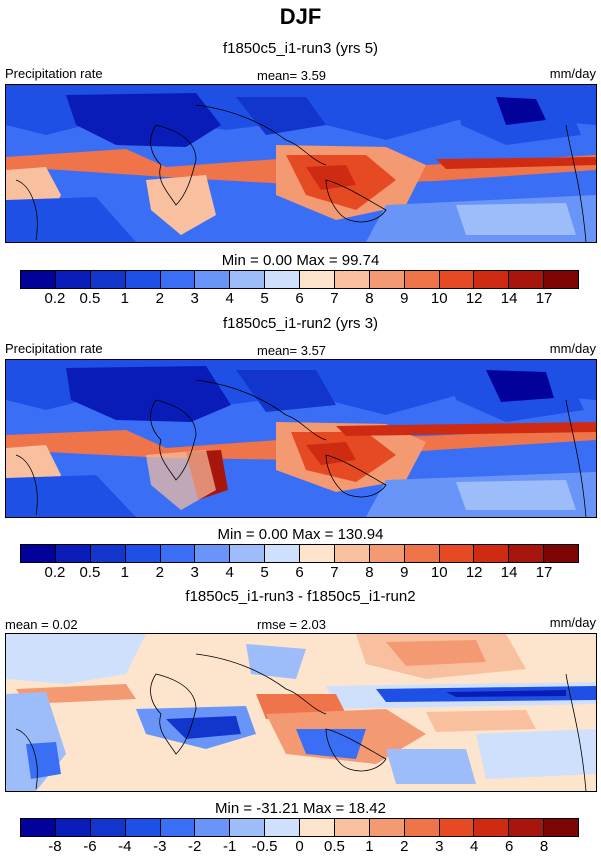 The height and width of the screenshot is (857, 601). I want to click on colorbar-tick-label: -2, so click(195, 846).